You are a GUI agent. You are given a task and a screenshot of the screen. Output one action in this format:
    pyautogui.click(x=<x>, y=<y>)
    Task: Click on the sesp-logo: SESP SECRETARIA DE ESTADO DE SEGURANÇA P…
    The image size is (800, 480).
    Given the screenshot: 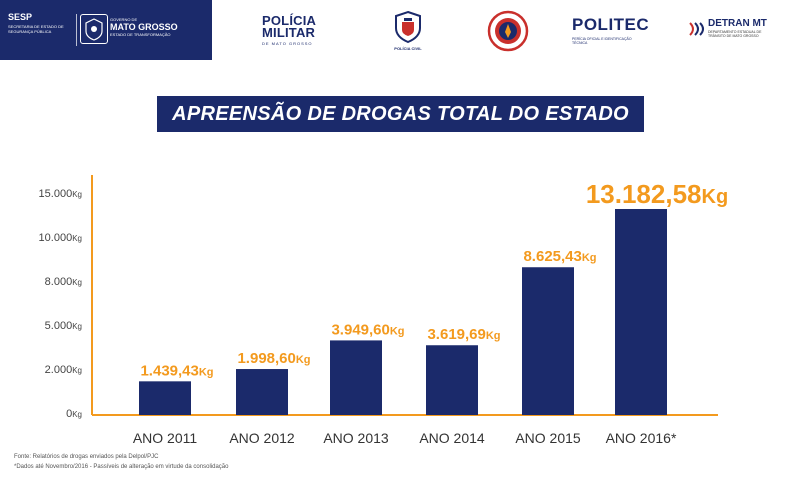 What is the action you would take?
    pyautogui.click(x=43, y=30)
    